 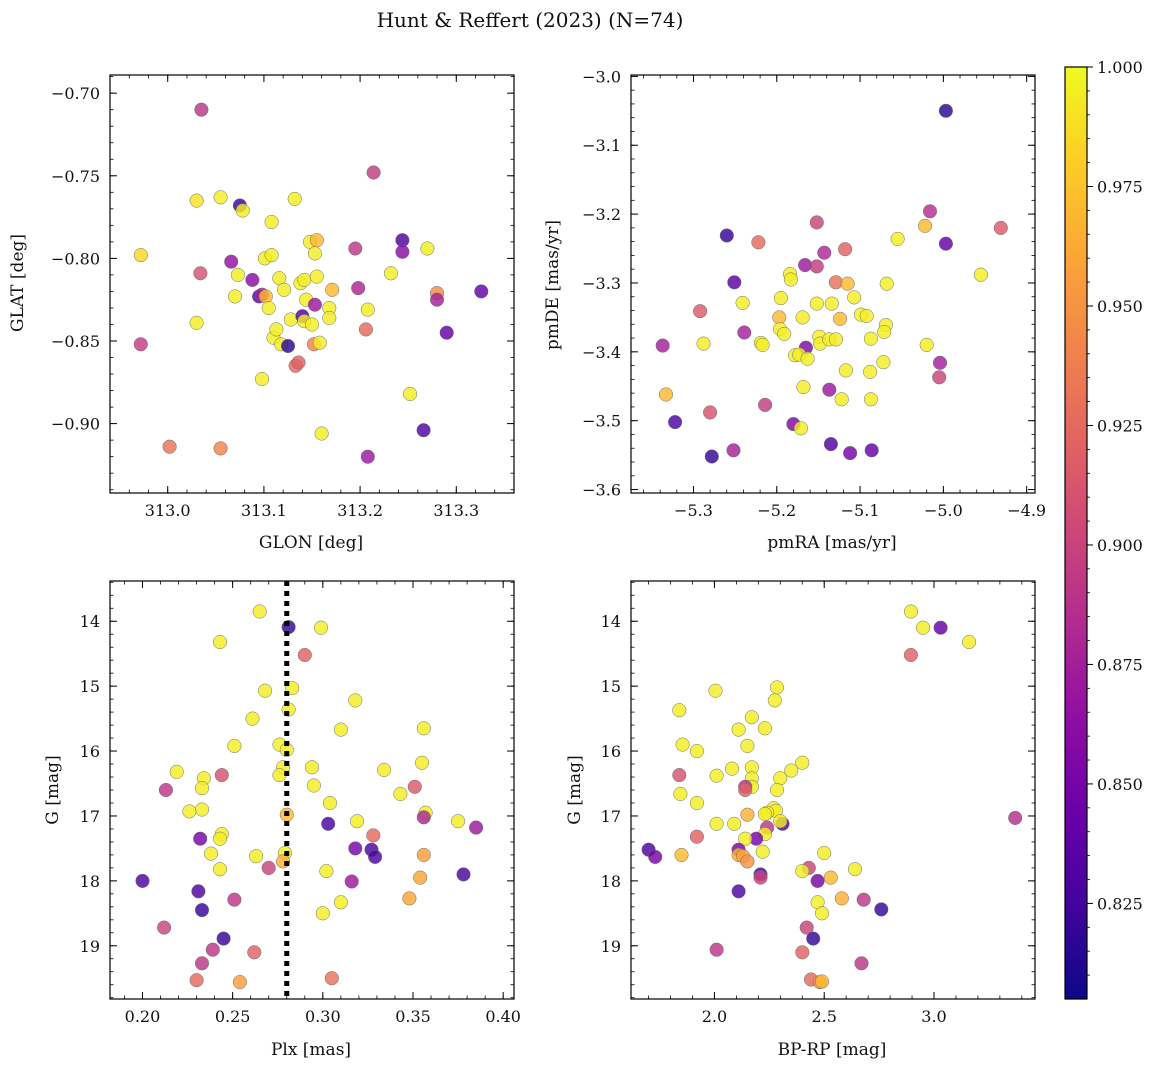 What do you see at coordinates (90, 751) in the screenshot?
I see `y-tick-label: 16` at bounding box center [90, 751].